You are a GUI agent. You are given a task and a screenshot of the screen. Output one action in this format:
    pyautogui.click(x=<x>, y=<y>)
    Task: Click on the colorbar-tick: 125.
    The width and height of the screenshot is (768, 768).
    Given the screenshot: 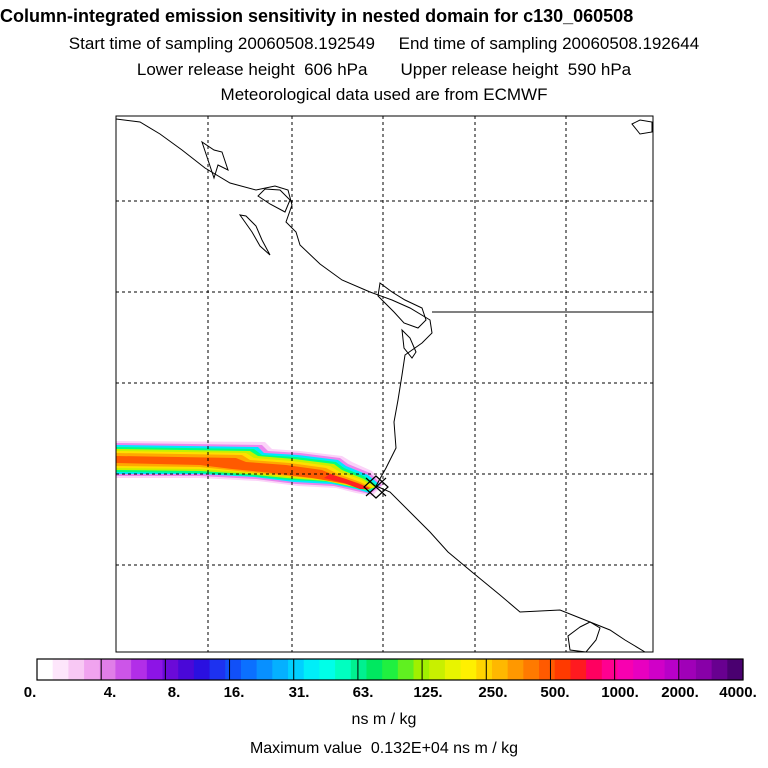 What is the action you would take?
    pyautogui.click(x=428, y=692)
    